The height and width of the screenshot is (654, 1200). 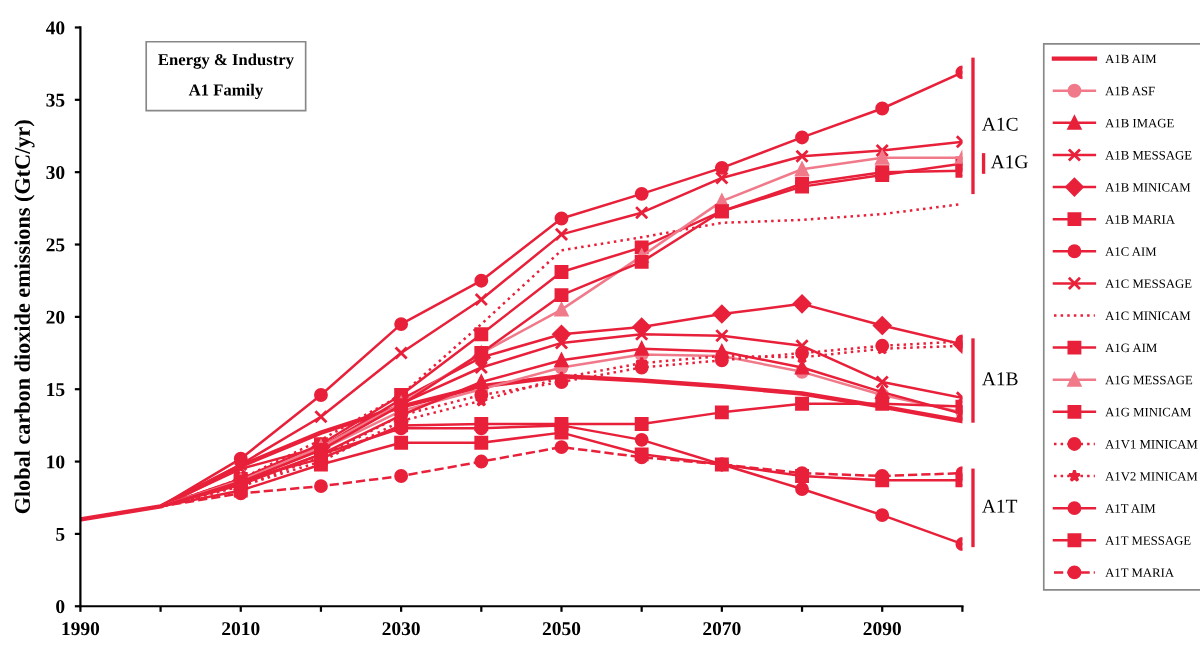 What do you see at coordinates (1000, 124) in the screenshot?
I see `text: A1C` at bounding box center [1000, 124].